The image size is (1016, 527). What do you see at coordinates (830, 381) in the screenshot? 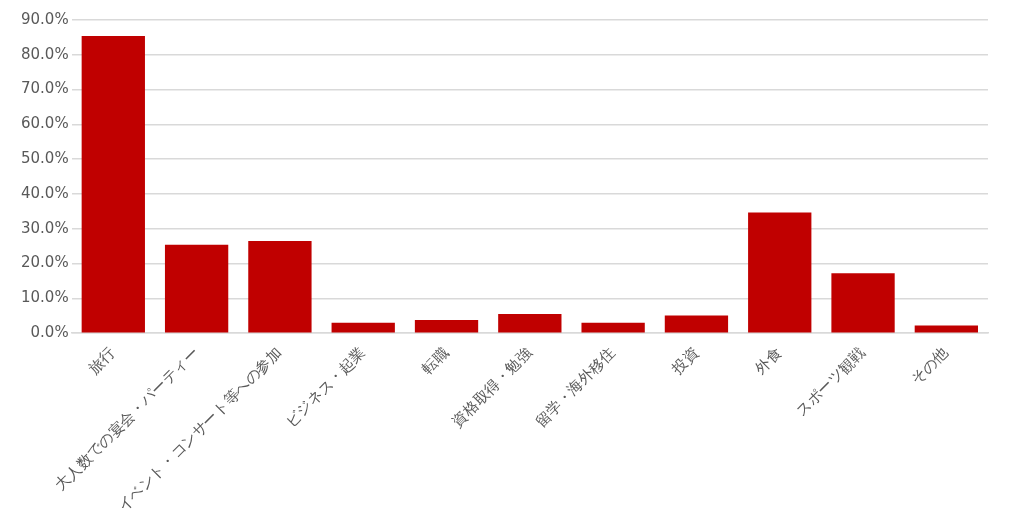
I see `x-tick-label: スポーツ観戦` at bounding box center [830, 381].